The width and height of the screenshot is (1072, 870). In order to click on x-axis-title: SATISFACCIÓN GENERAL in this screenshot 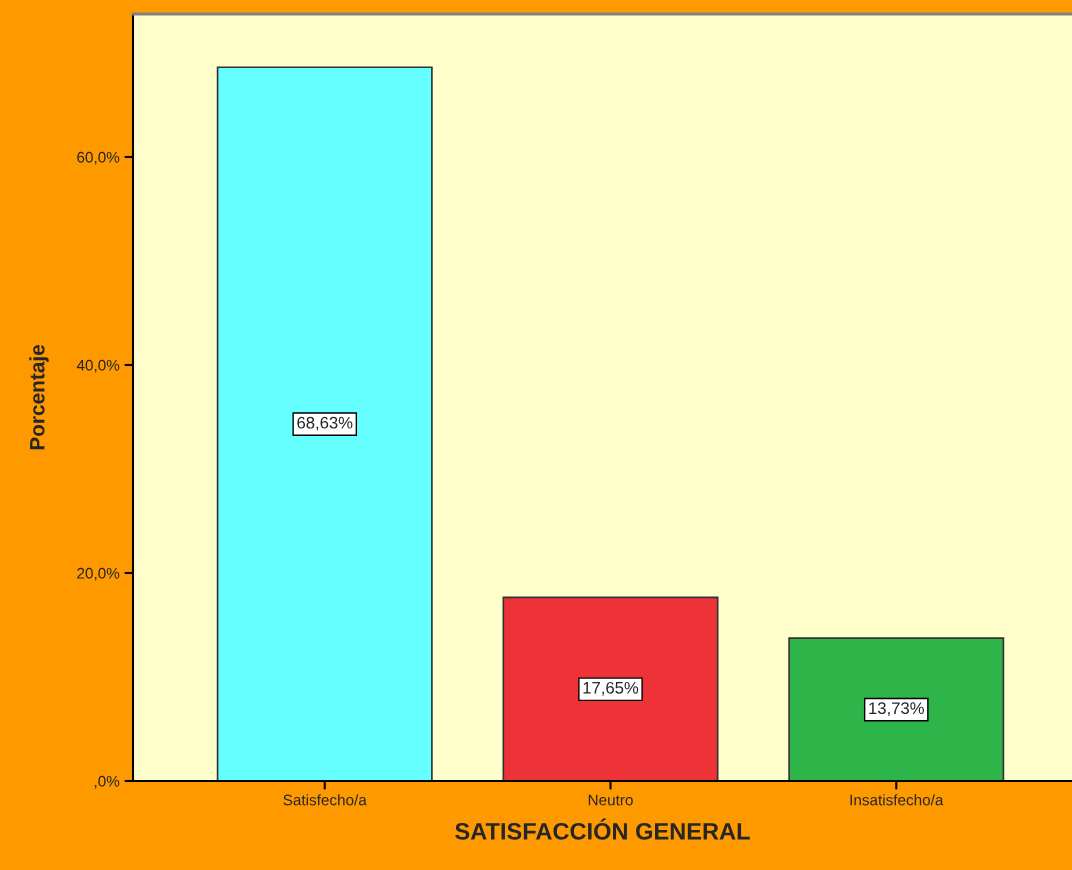, I will do `click(602, 829)`.